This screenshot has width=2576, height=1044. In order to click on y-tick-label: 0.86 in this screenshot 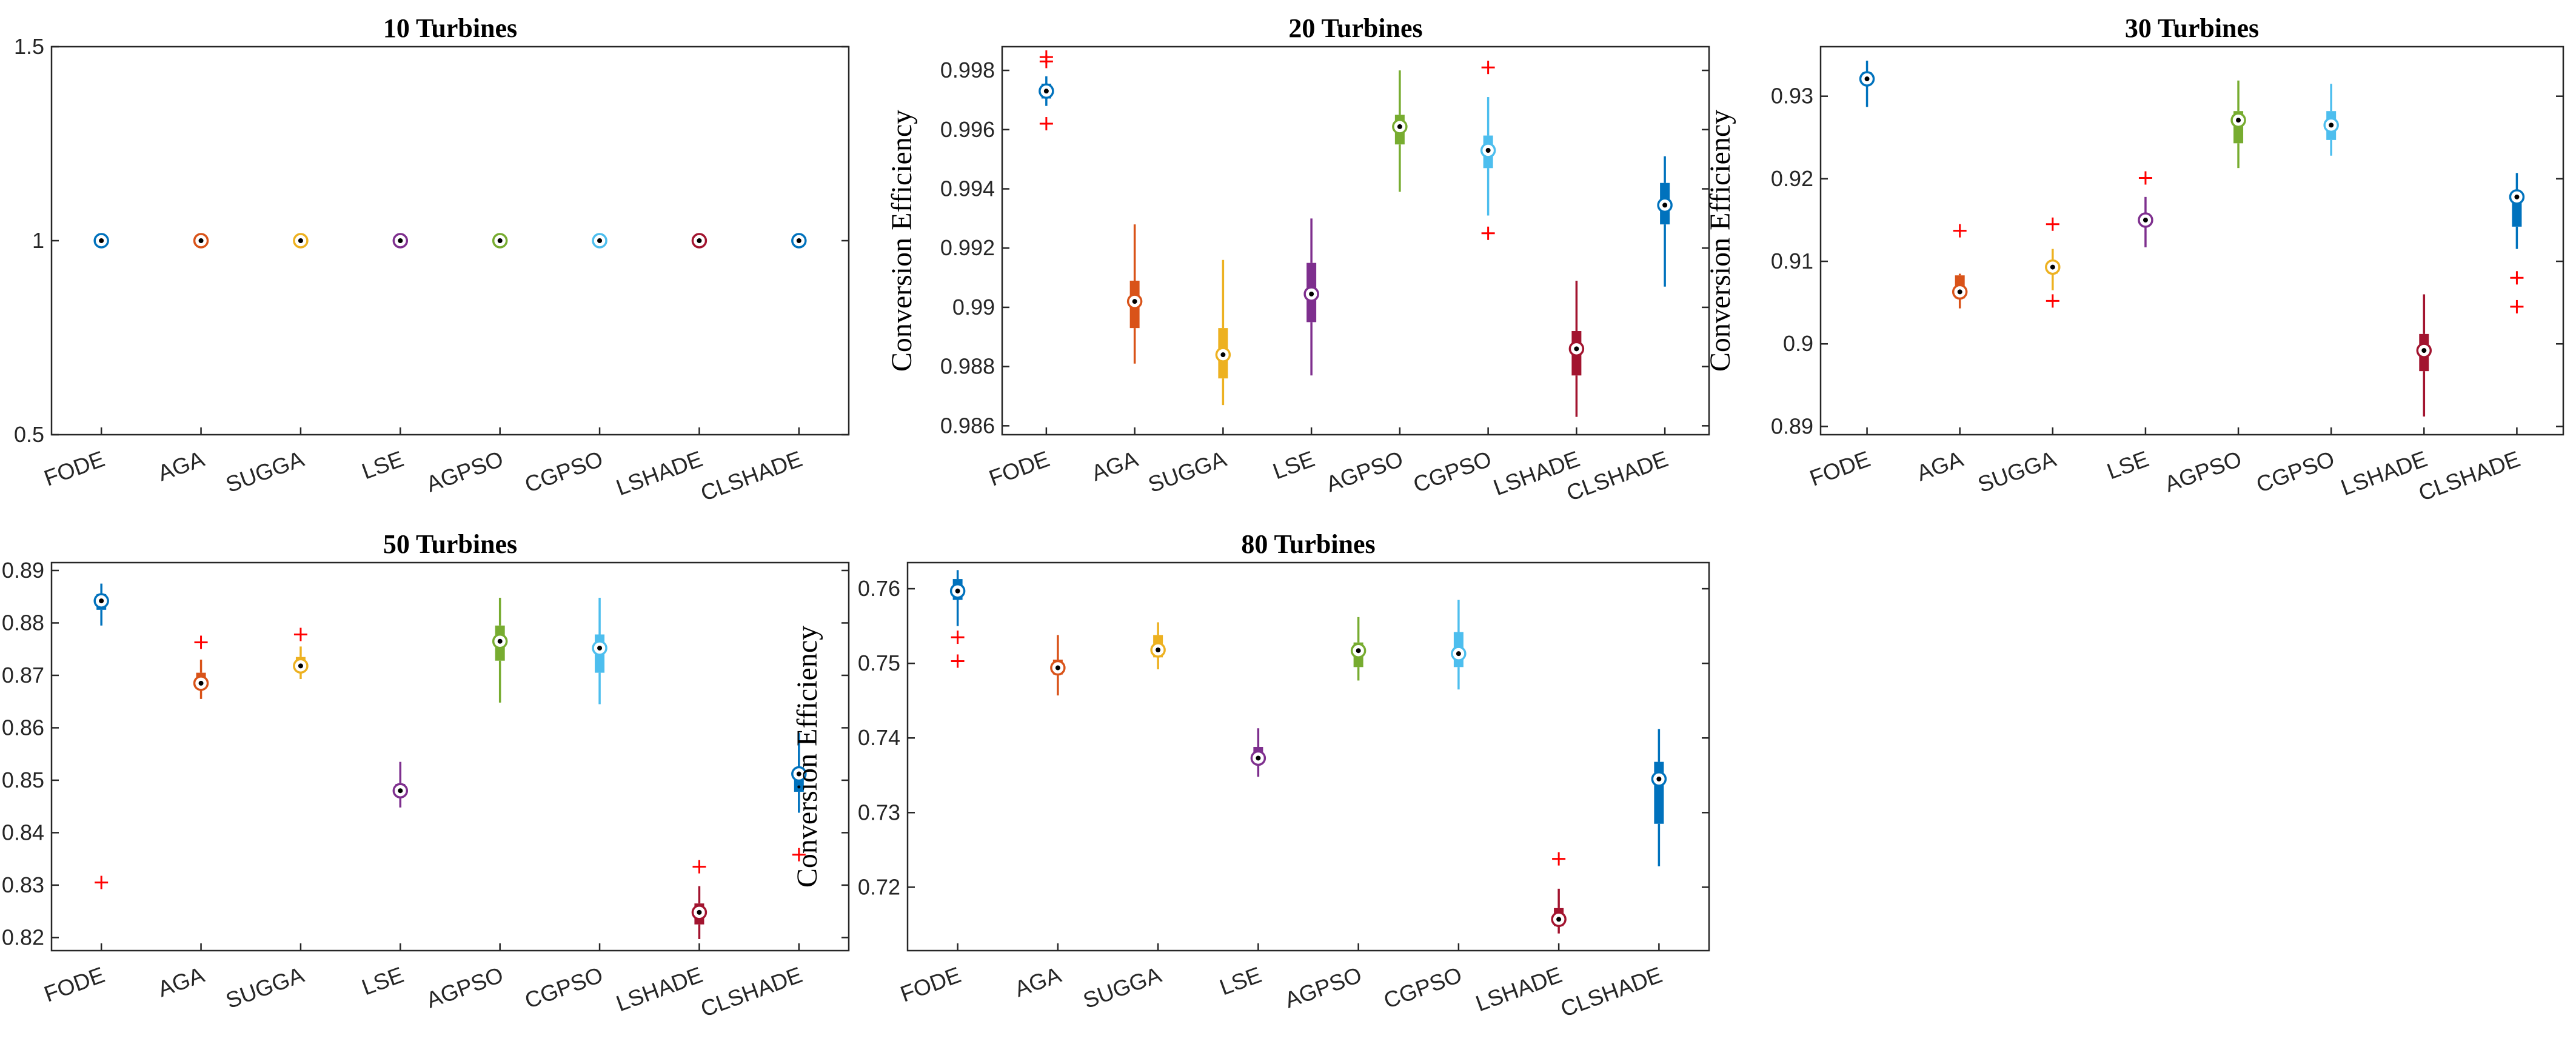, I will do `click(23, 727)`.